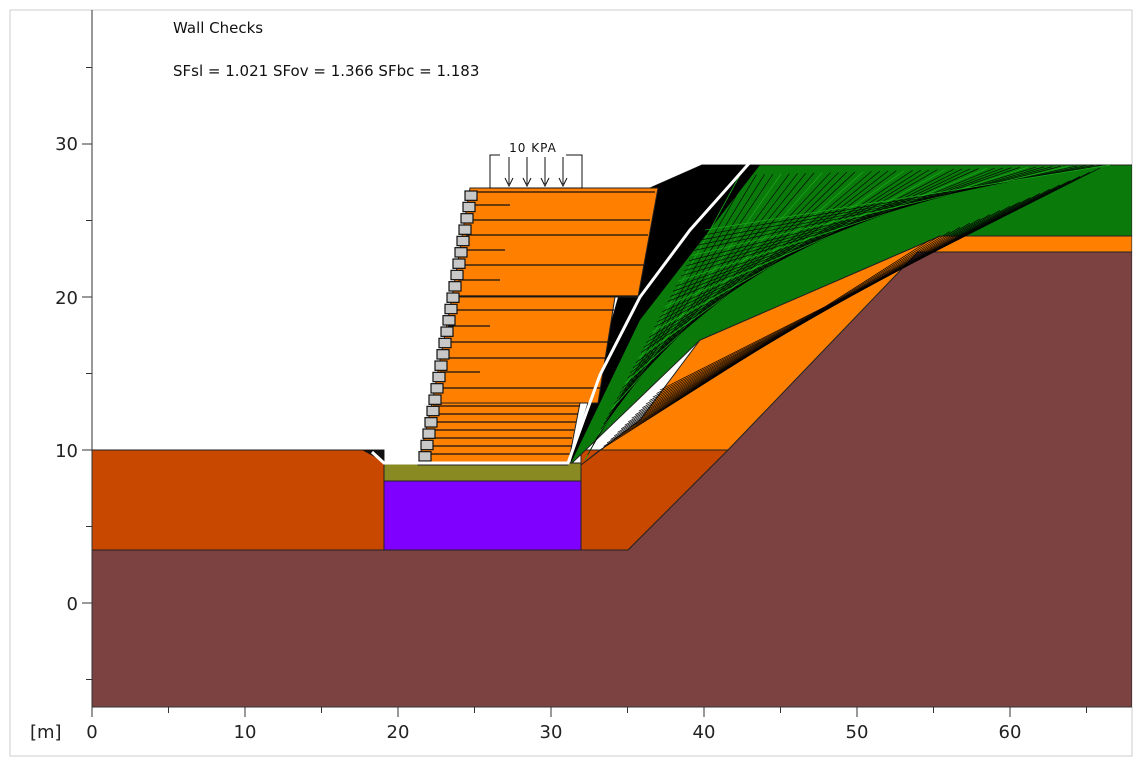 This screenshot has width=1134, height=762. What do you see at coordinates (72, 604) in the screenshot?
I see `y-tick-label-0: 0` at bounding box center [72, 604].